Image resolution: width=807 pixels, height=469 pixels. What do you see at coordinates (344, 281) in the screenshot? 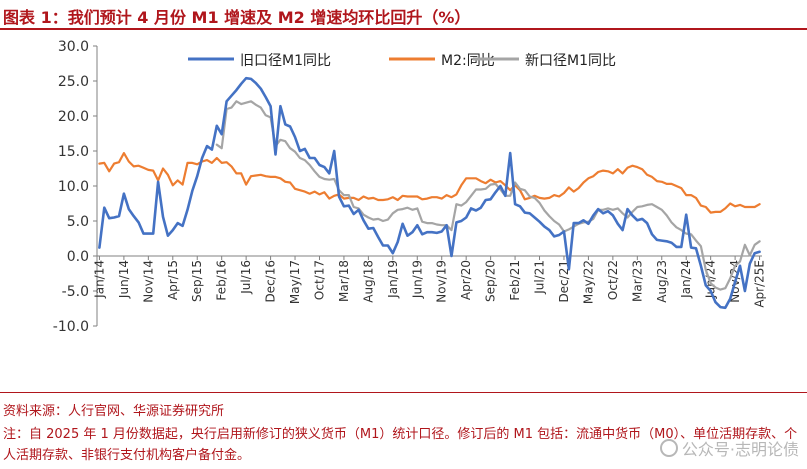
I see `x-tick-label: Mar/18` at bounding box center [344, 281].